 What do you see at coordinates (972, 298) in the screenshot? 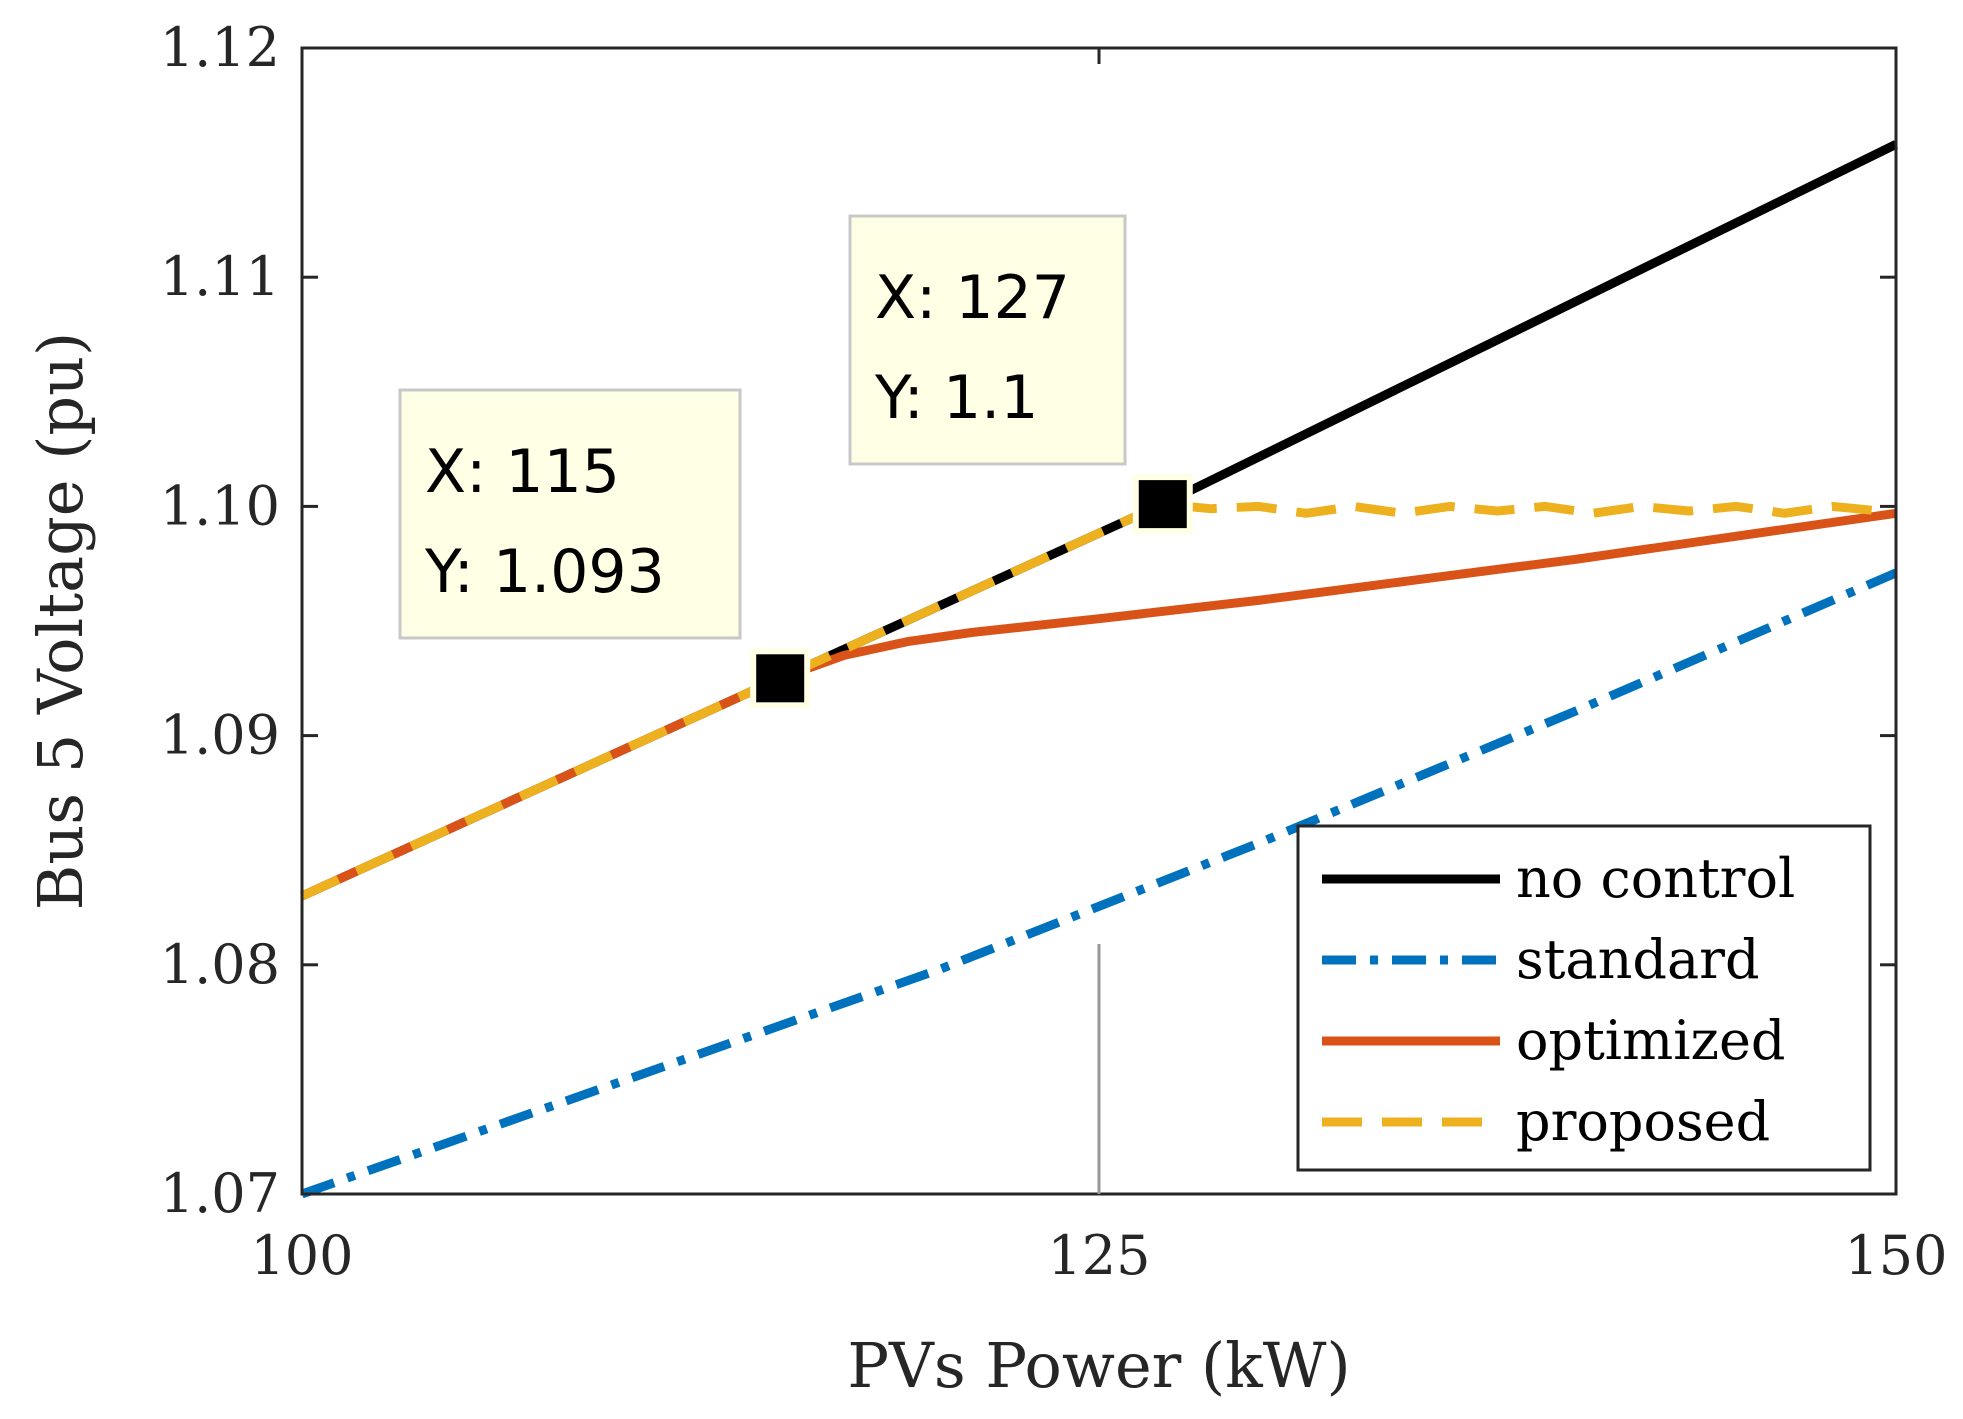
I see `data-tip-line: X: 127` at bounding box center [972, 298].